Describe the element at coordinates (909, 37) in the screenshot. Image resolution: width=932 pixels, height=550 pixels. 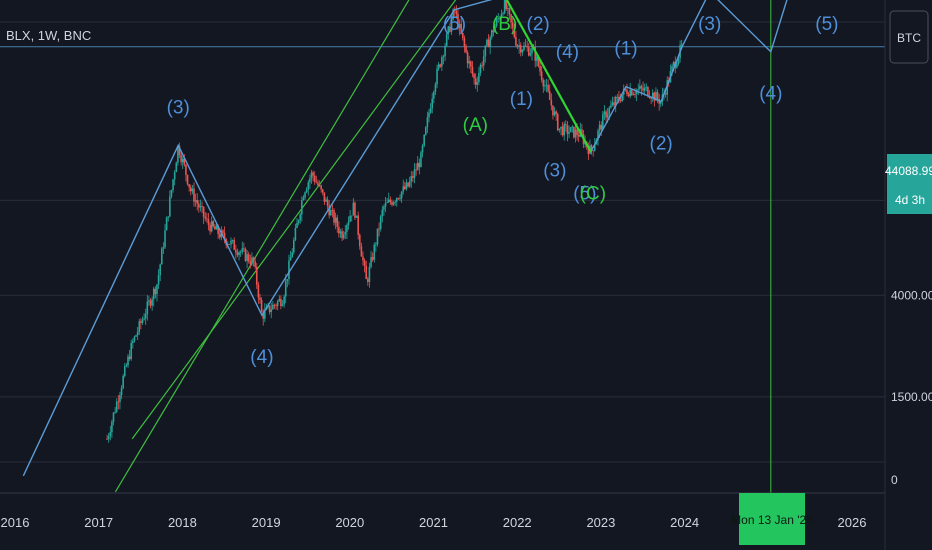
I see `currency-button: BTC` at that location.